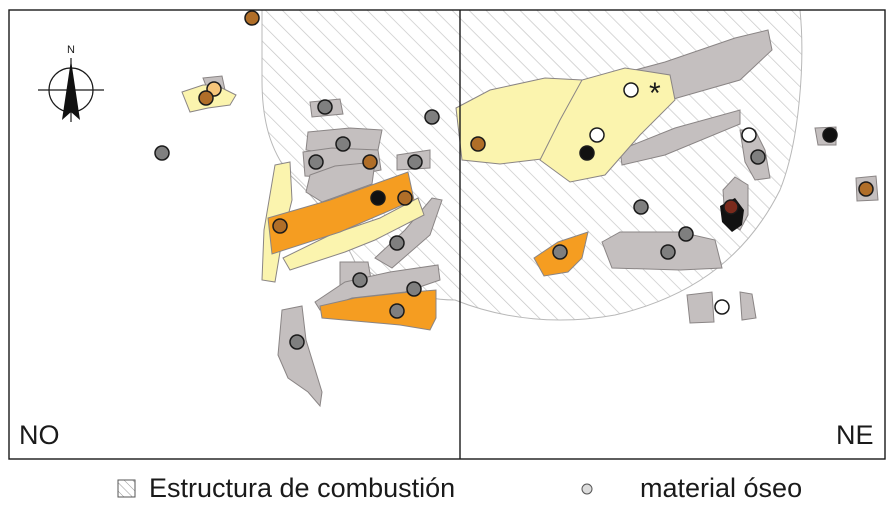 This screenshot has height=518, width=894. I want to click on legend-bone-swatch, so click(587, 489).